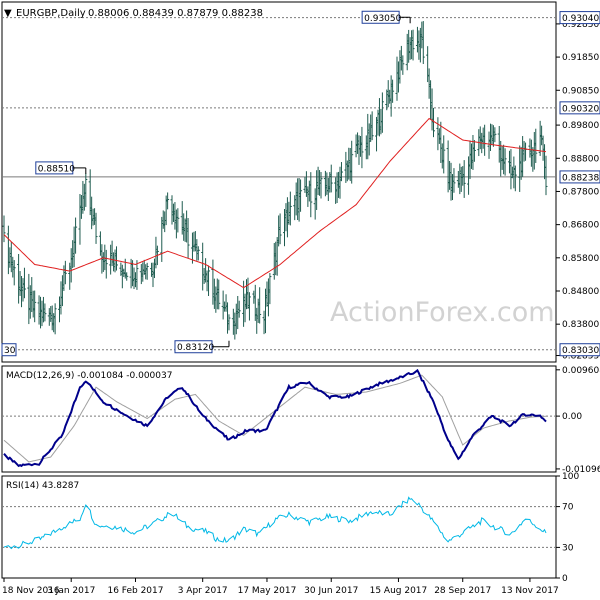 This screenshot has height=600, width=600. What do you see at coordinates (581, 470) in the screenshot?
I see `macd-tick-label: -0.010961` at bounding box center [581, 470].